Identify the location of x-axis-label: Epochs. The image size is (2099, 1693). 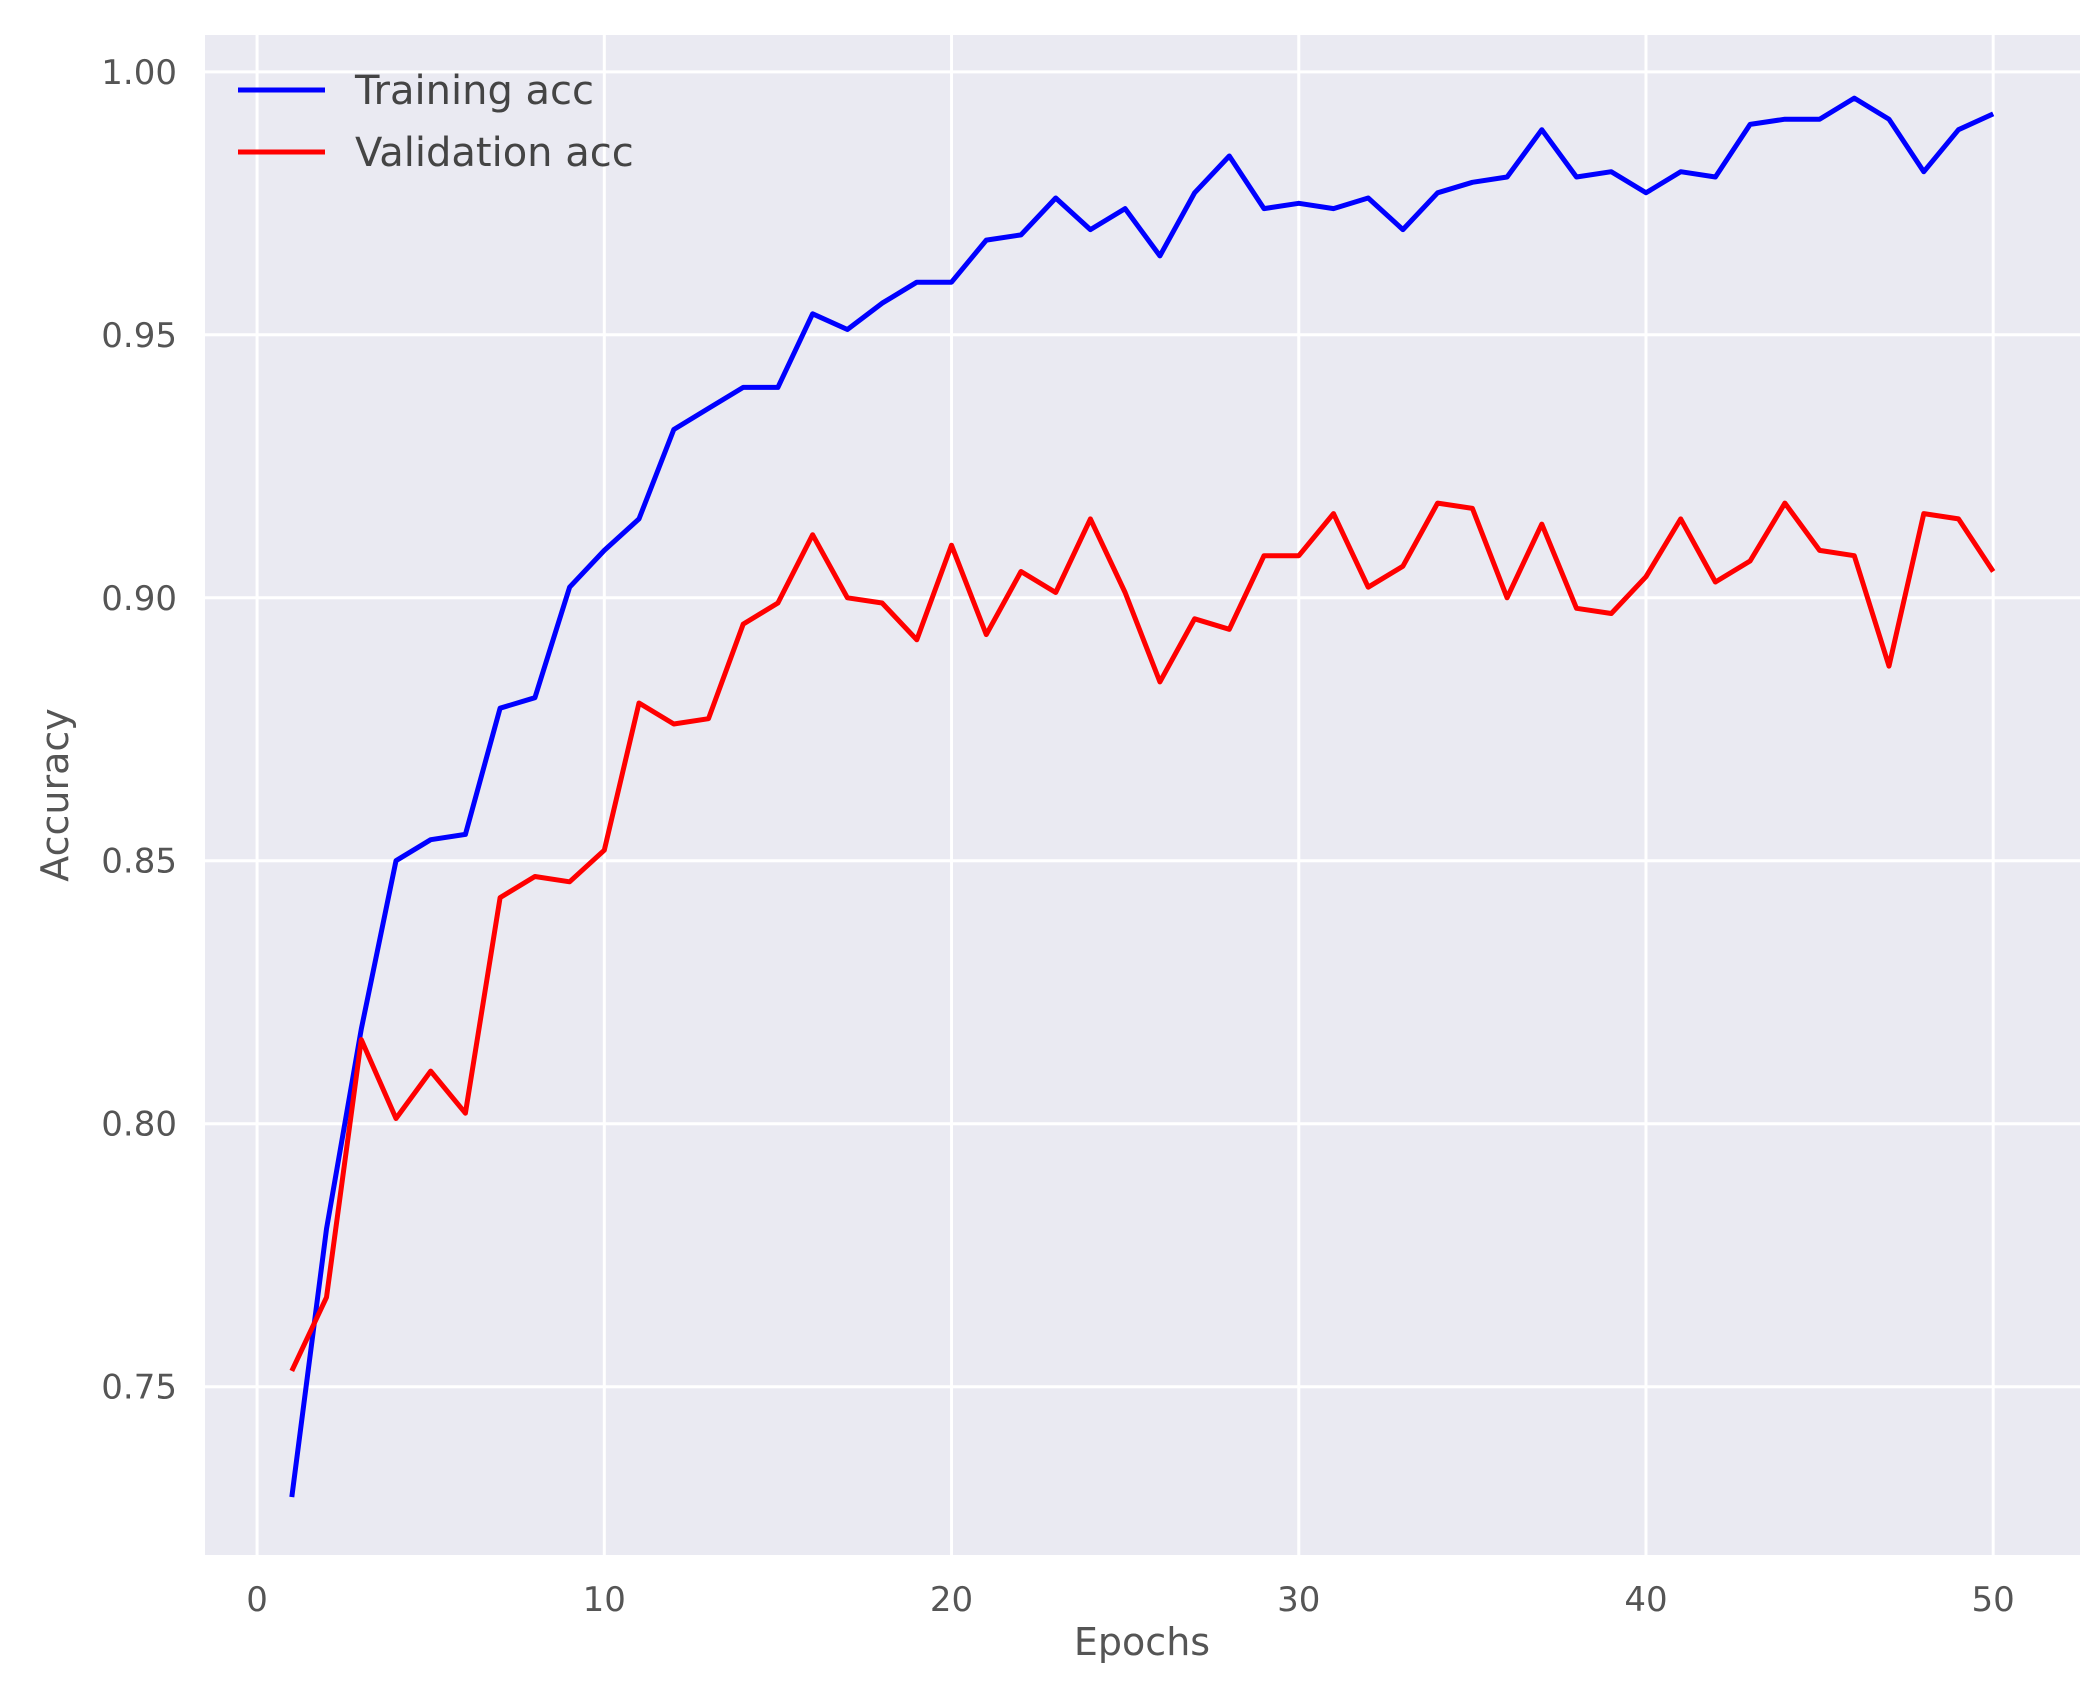
(1142, 1642).